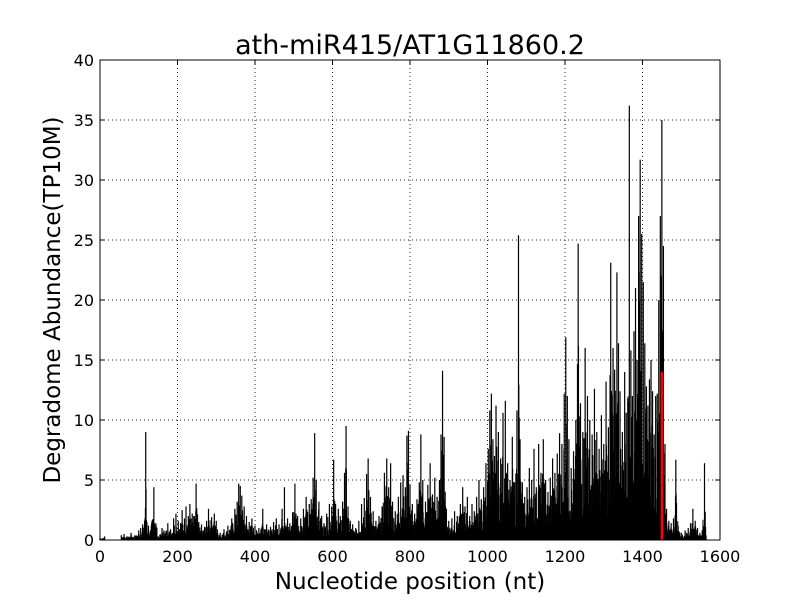 The image size is (800, 600). What do you see at coordinates (53, 299) in the screenshot?
I see `y-axis-label: Degradome Abundance(TP10M)` at bounding box center [53, 299].